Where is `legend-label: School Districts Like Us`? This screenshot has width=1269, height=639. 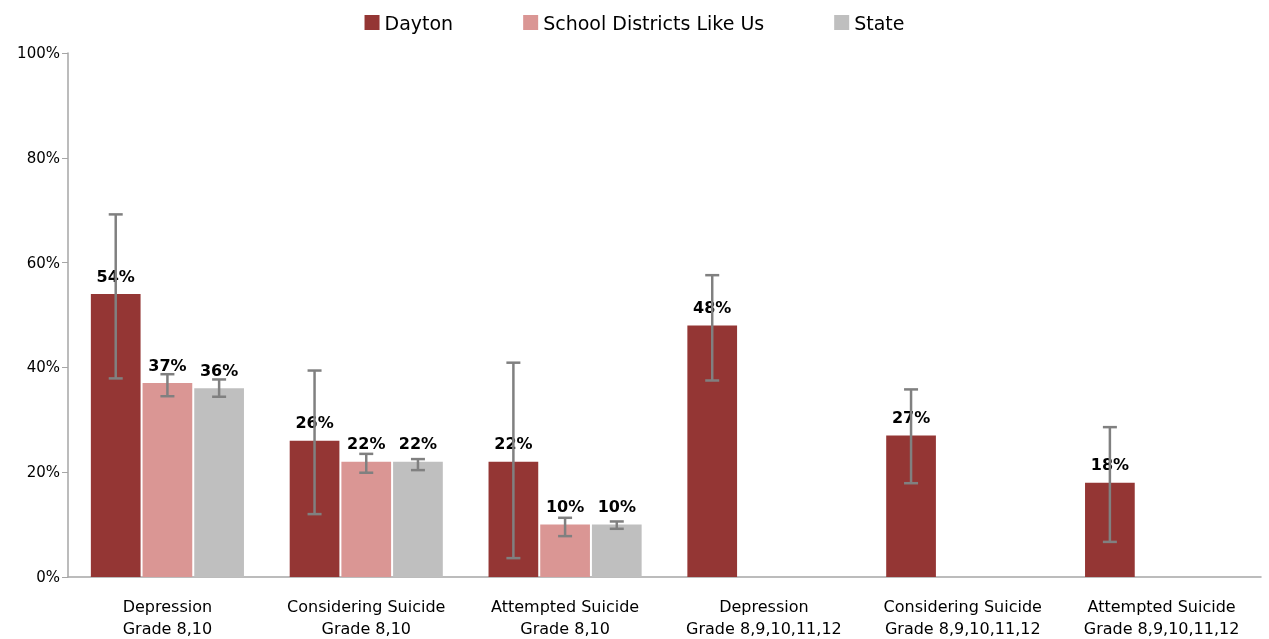 legend-label: School Districts Like Us is located at coordinates (654, 22).